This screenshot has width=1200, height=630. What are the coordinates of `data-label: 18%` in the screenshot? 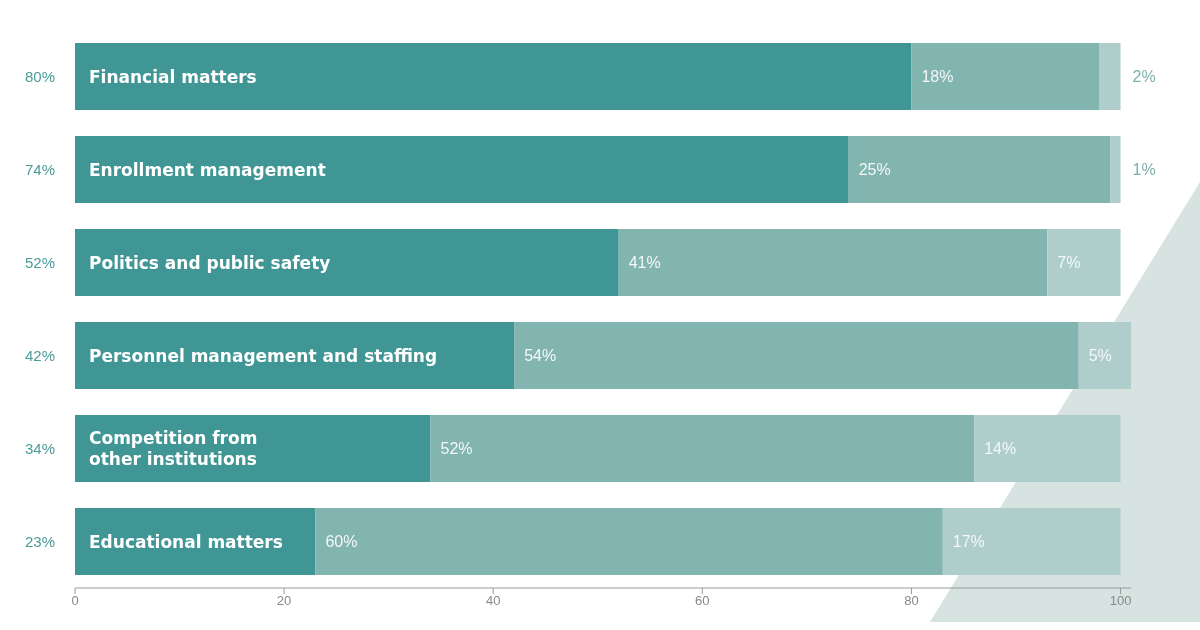 It's located at (937, 77).